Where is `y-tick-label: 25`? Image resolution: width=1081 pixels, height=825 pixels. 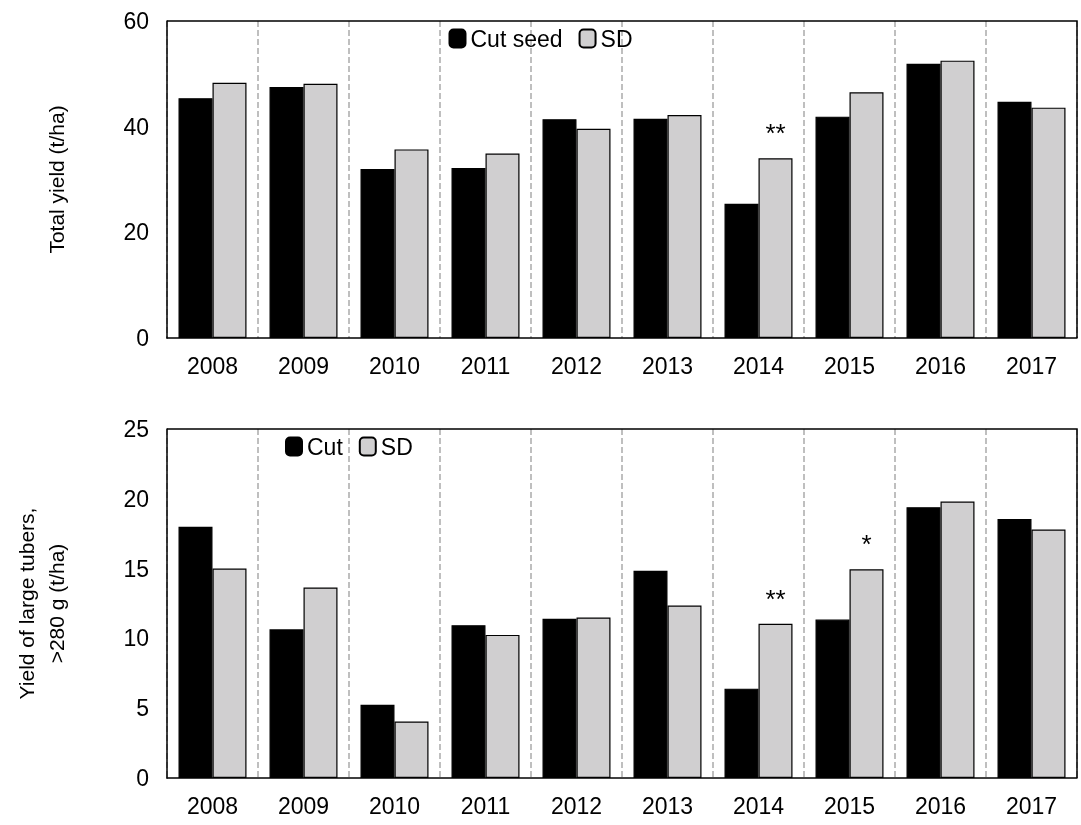 y-tick-label: 25 is located at coordinates (136, 429).